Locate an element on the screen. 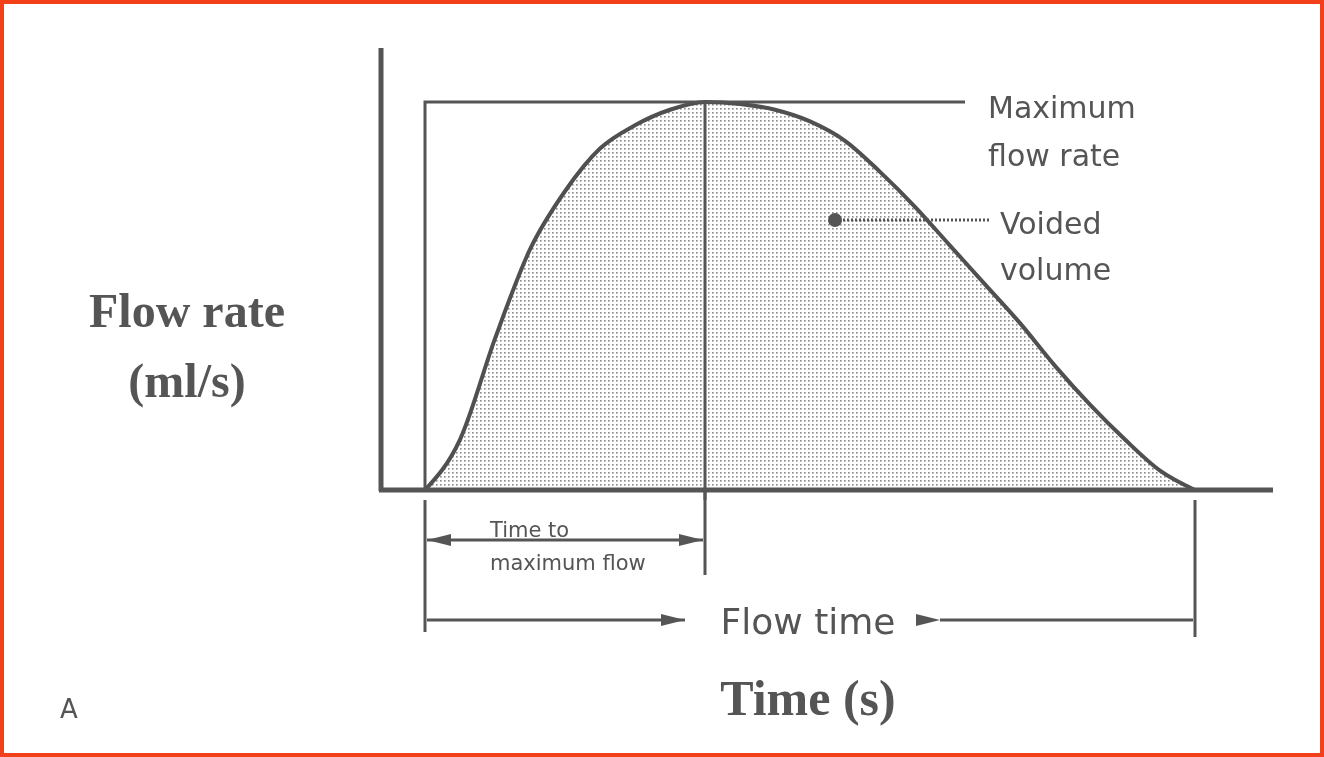  text: Time to maximum flow is located at coordinates (567, 546).